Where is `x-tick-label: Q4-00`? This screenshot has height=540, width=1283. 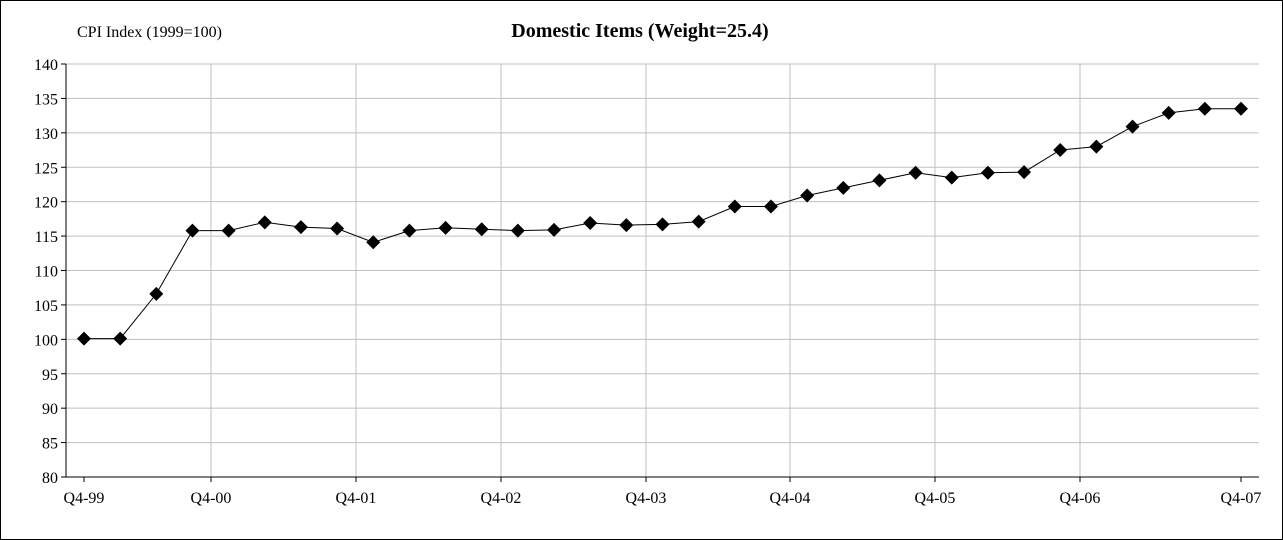 x-tick-label: Q4-00 is located at coordinates (211, 498).